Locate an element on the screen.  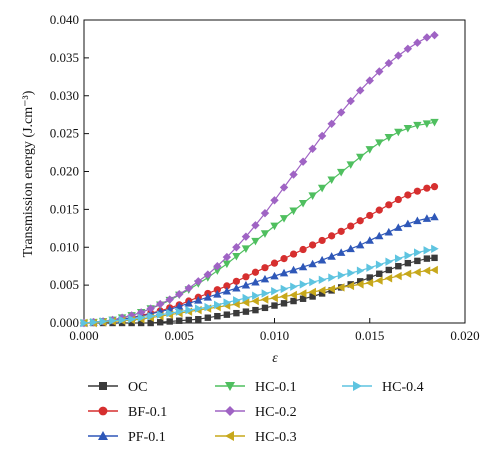
series-line is located at coordinates (259, 286).